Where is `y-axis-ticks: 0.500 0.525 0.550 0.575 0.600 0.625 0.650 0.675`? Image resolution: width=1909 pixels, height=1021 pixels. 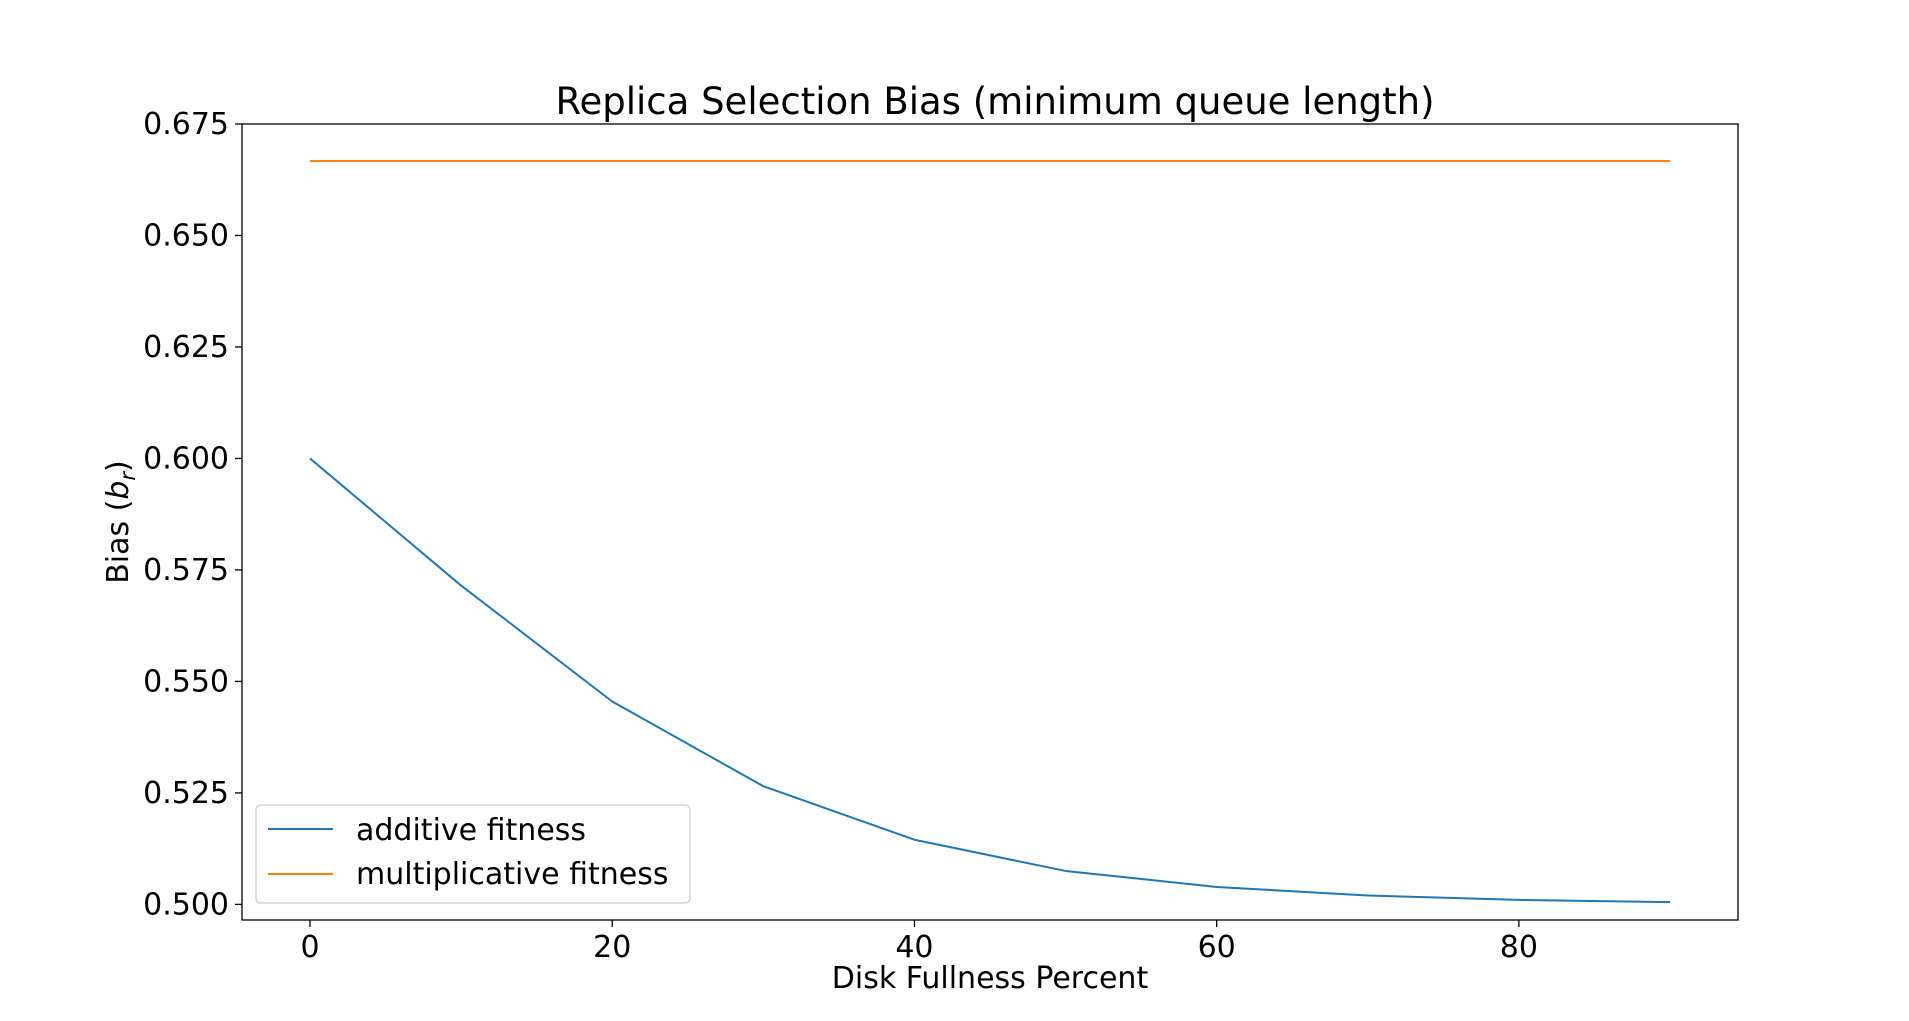
y-axis-ticks: 0.500 0.525 0.550 0.575 0.600 0.625 0.650 0.675 is located at coordinates (192, 514).